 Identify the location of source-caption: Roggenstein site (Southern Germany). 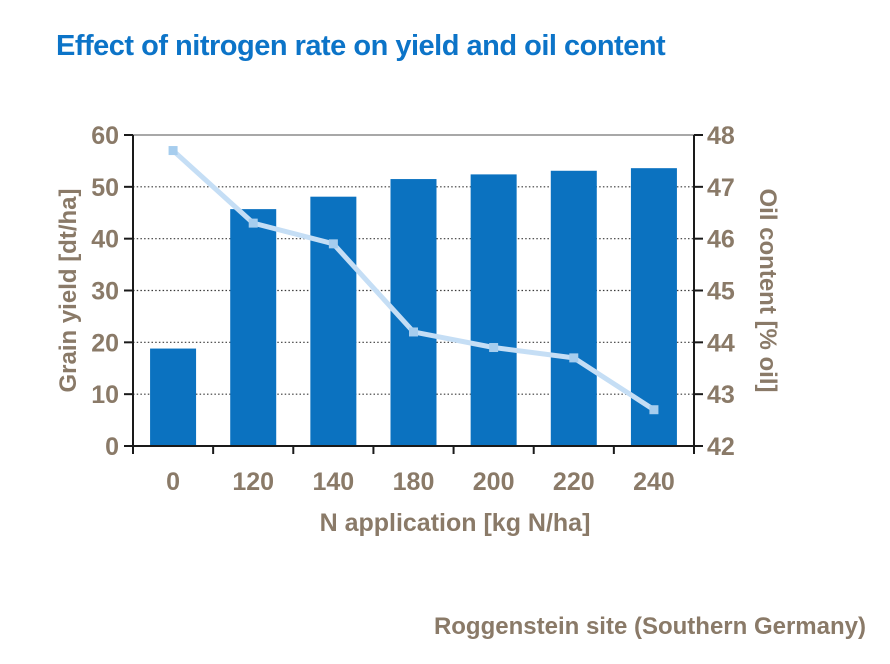
(649, 626).